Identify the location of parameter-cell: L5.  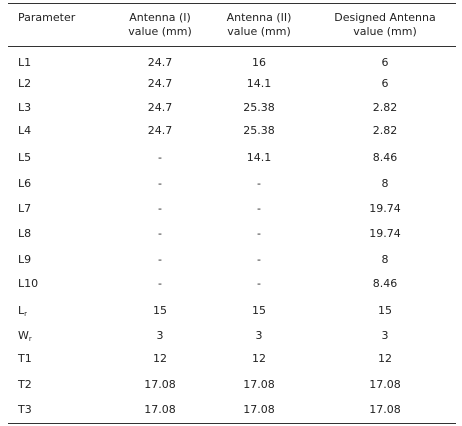
(24, 158).